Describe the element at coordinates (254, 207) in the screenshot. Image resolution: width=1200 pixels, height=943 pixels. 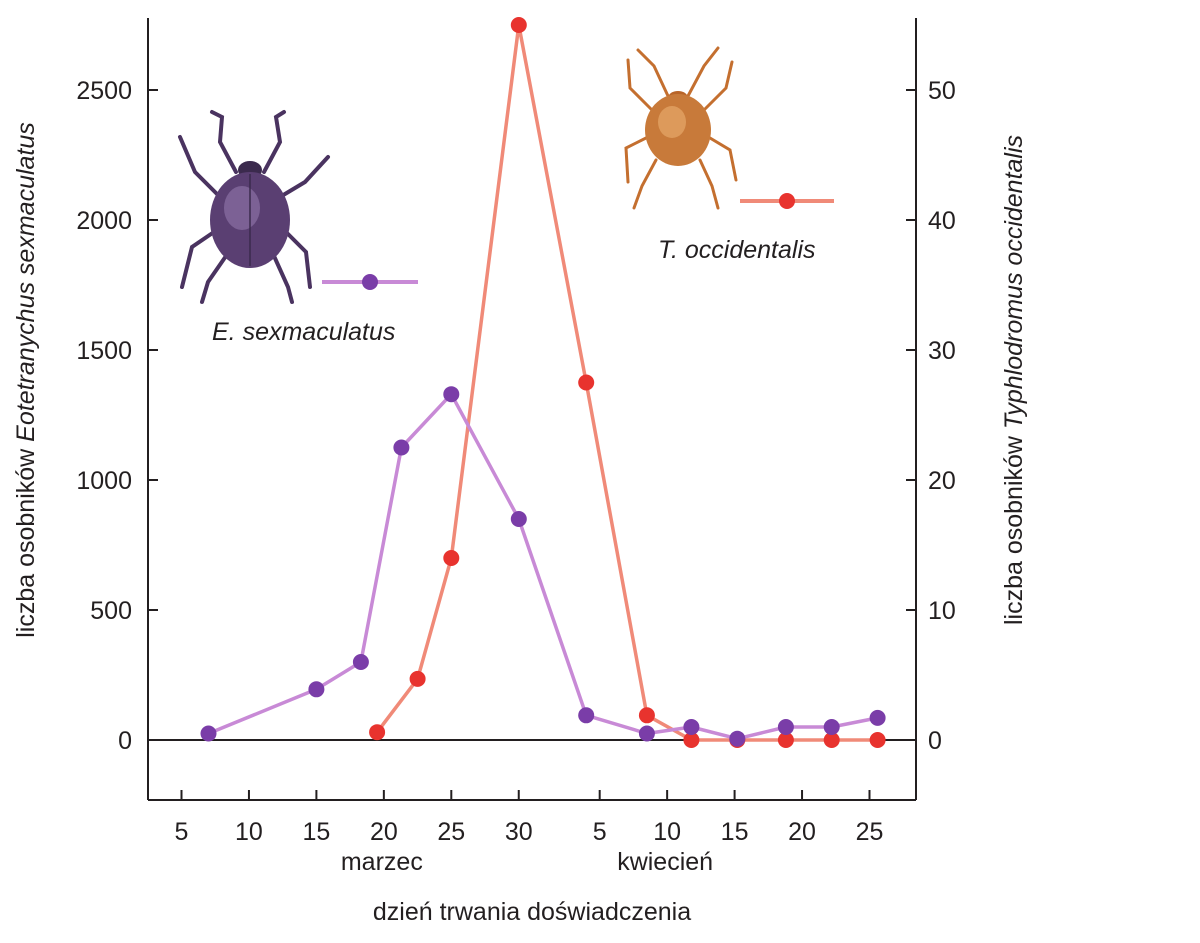
I see `e-sexmaculatus-mite-icon` at that location.